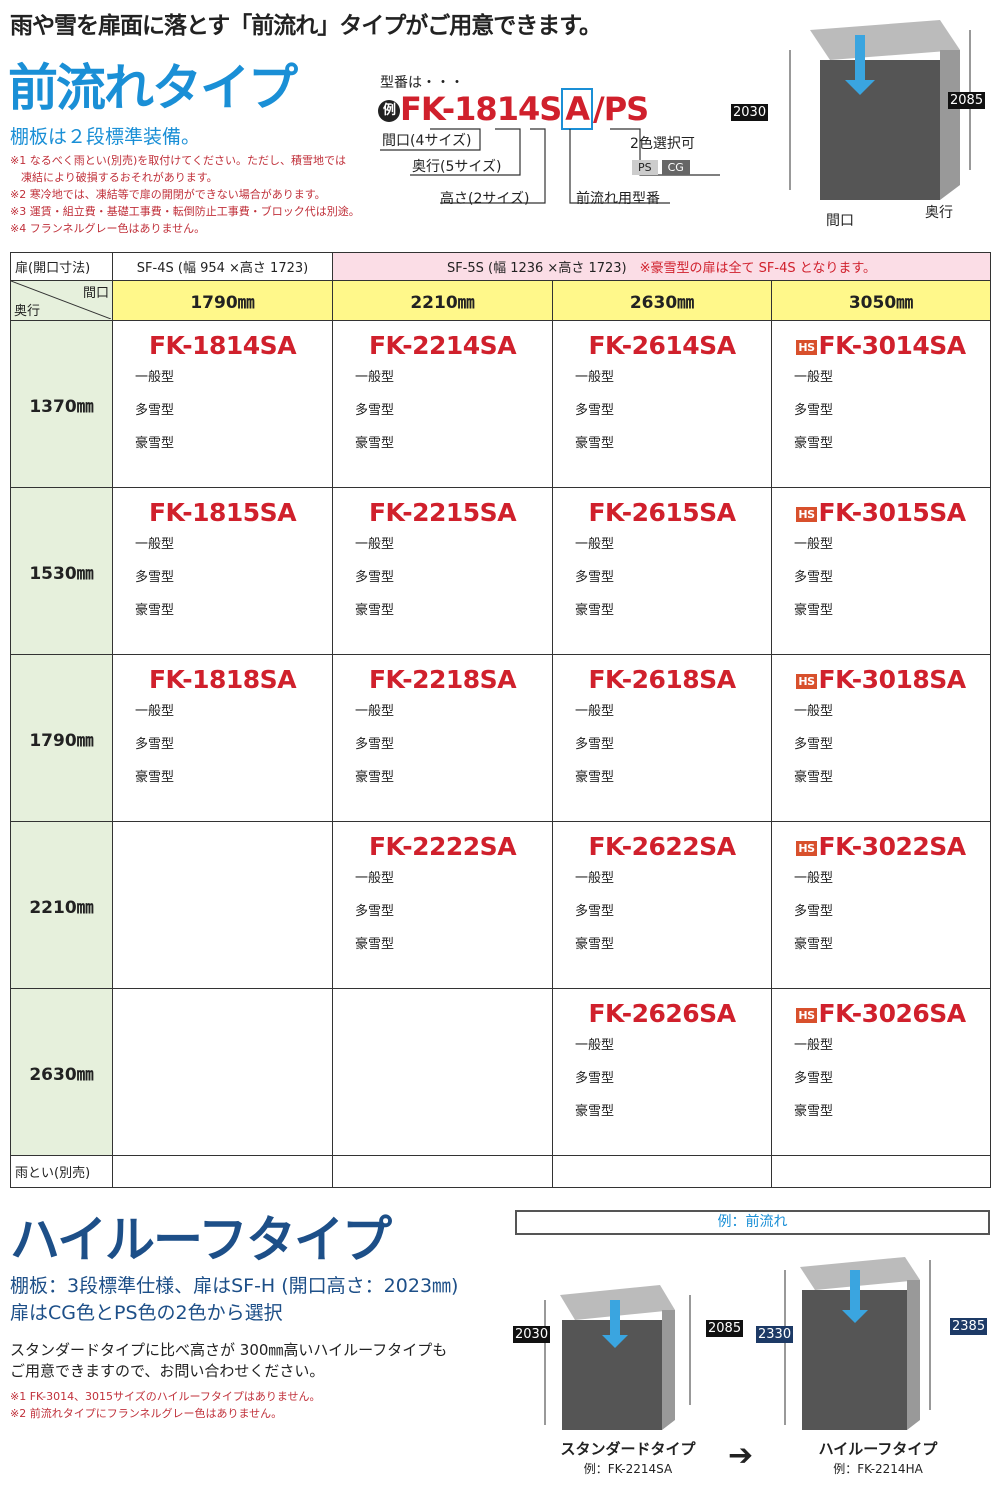  What do you see at coordinates (95, 293) in the screenshot?
I see `corner-width: 間口` at bounding box center [95, 293].